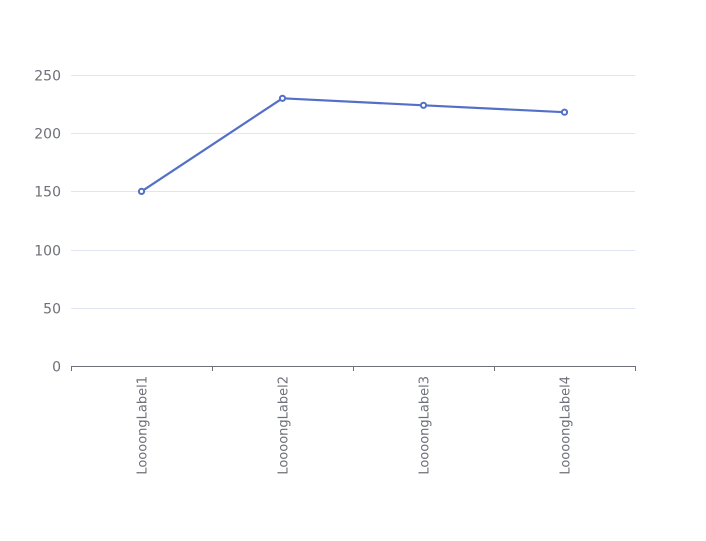 Image resolution: width=706 pixels, height=541 pixels. What do you see at coordinates (47, 77) in the screenshot?
I see `y-tick-label: 250` at bounding box center [47, 77].